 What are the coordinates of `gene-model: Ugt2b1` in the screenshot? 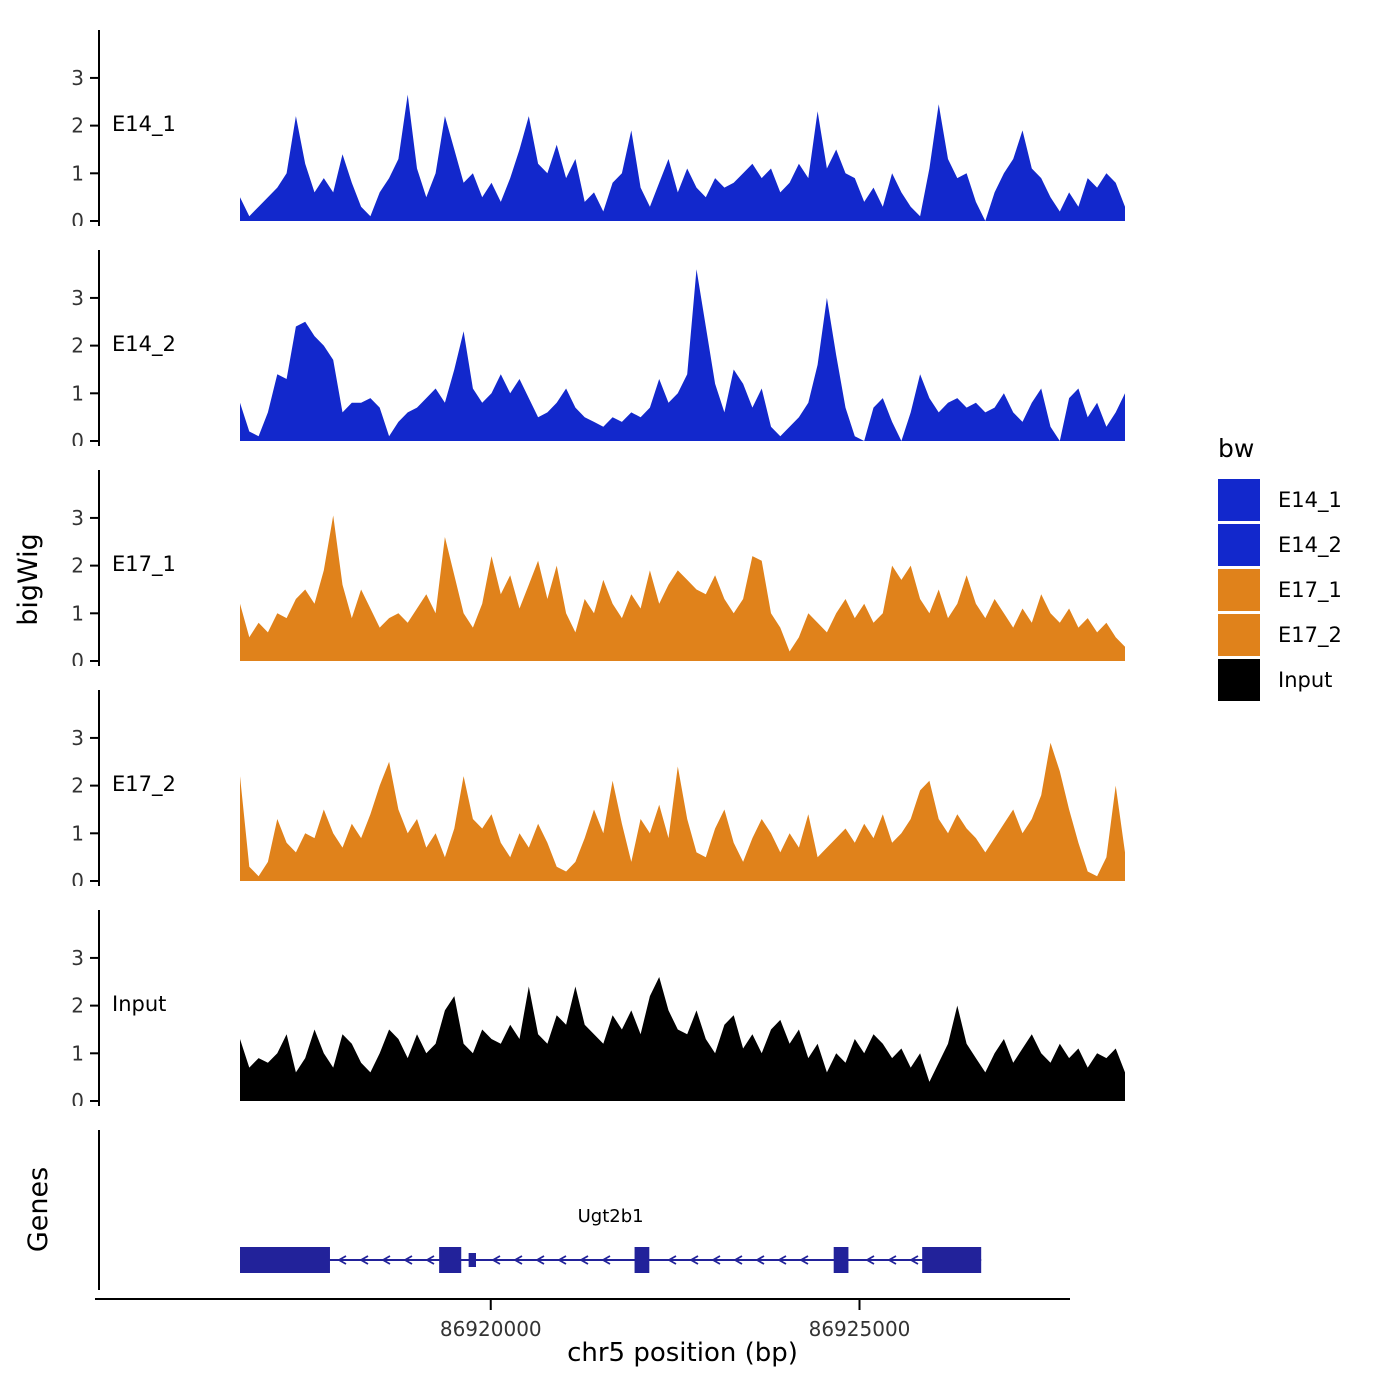 It's located at (611, 1239).